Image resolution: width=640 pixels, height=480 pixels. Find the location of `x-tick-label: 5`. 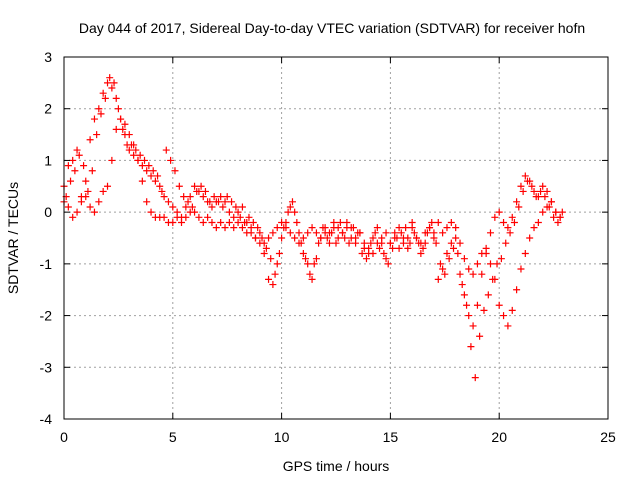

x-tick-label: 5 is located at coordinates (173, 437).